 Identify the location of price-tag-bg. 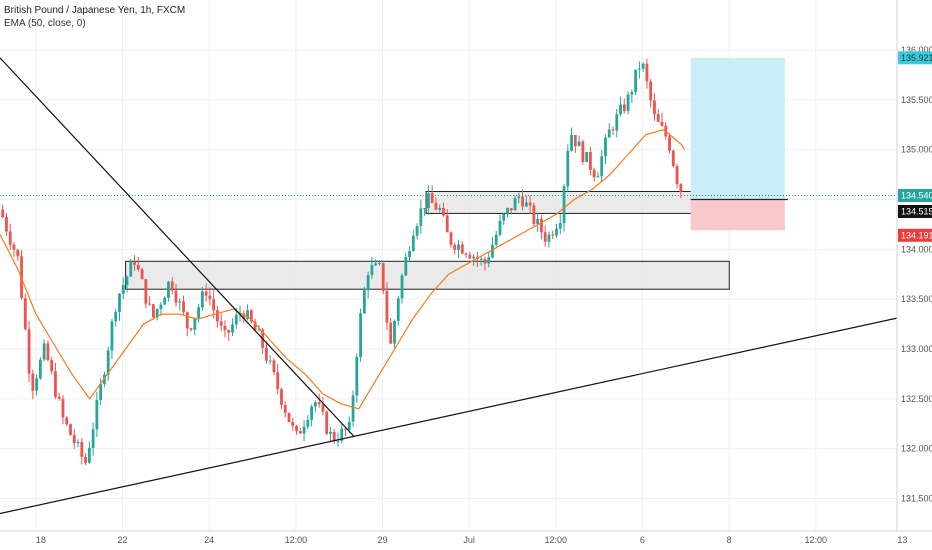
(915, 58).